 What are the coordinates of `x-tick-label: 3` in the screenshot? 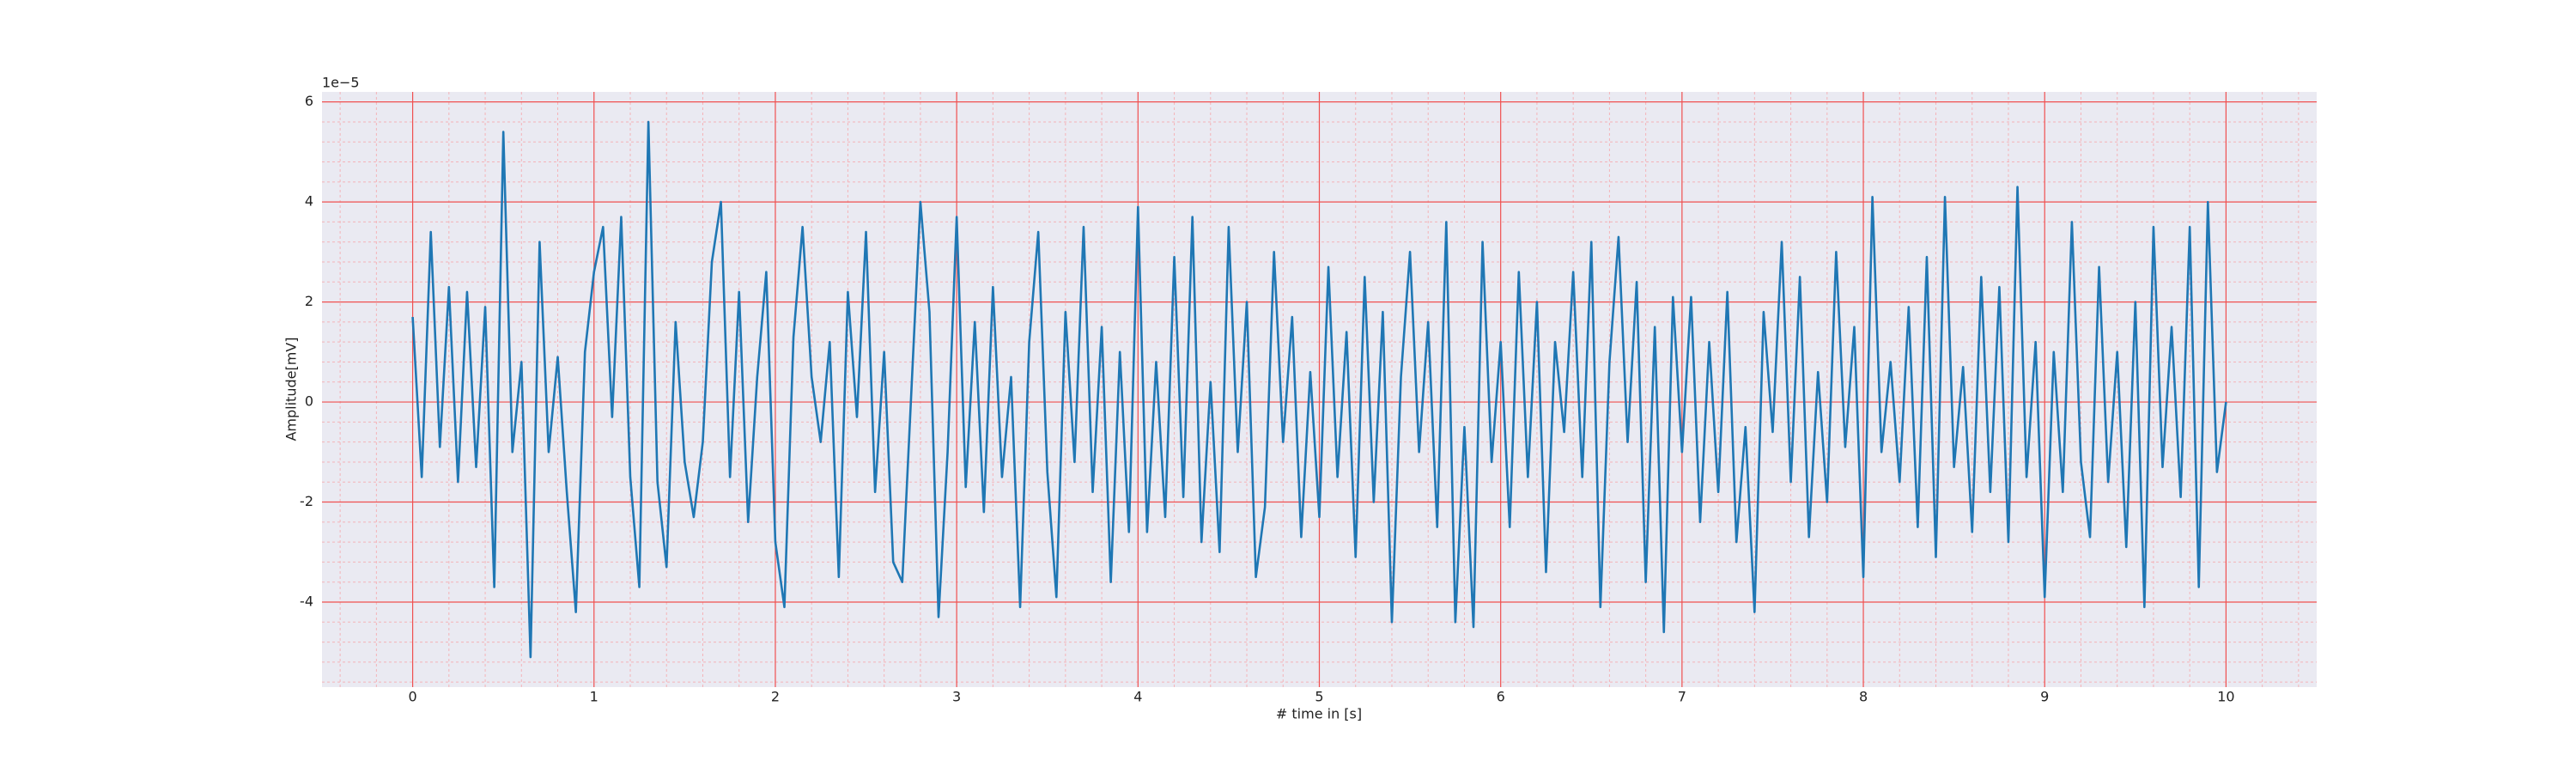 It's located at (957, 697).